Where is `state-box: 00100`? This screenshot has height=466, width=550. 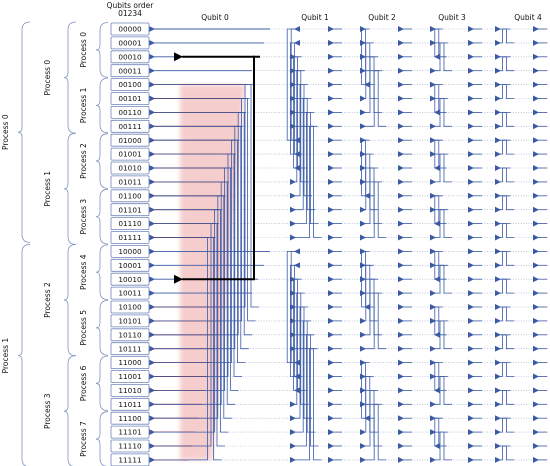
state-box: 00100 is located at coordinates (130, 84).